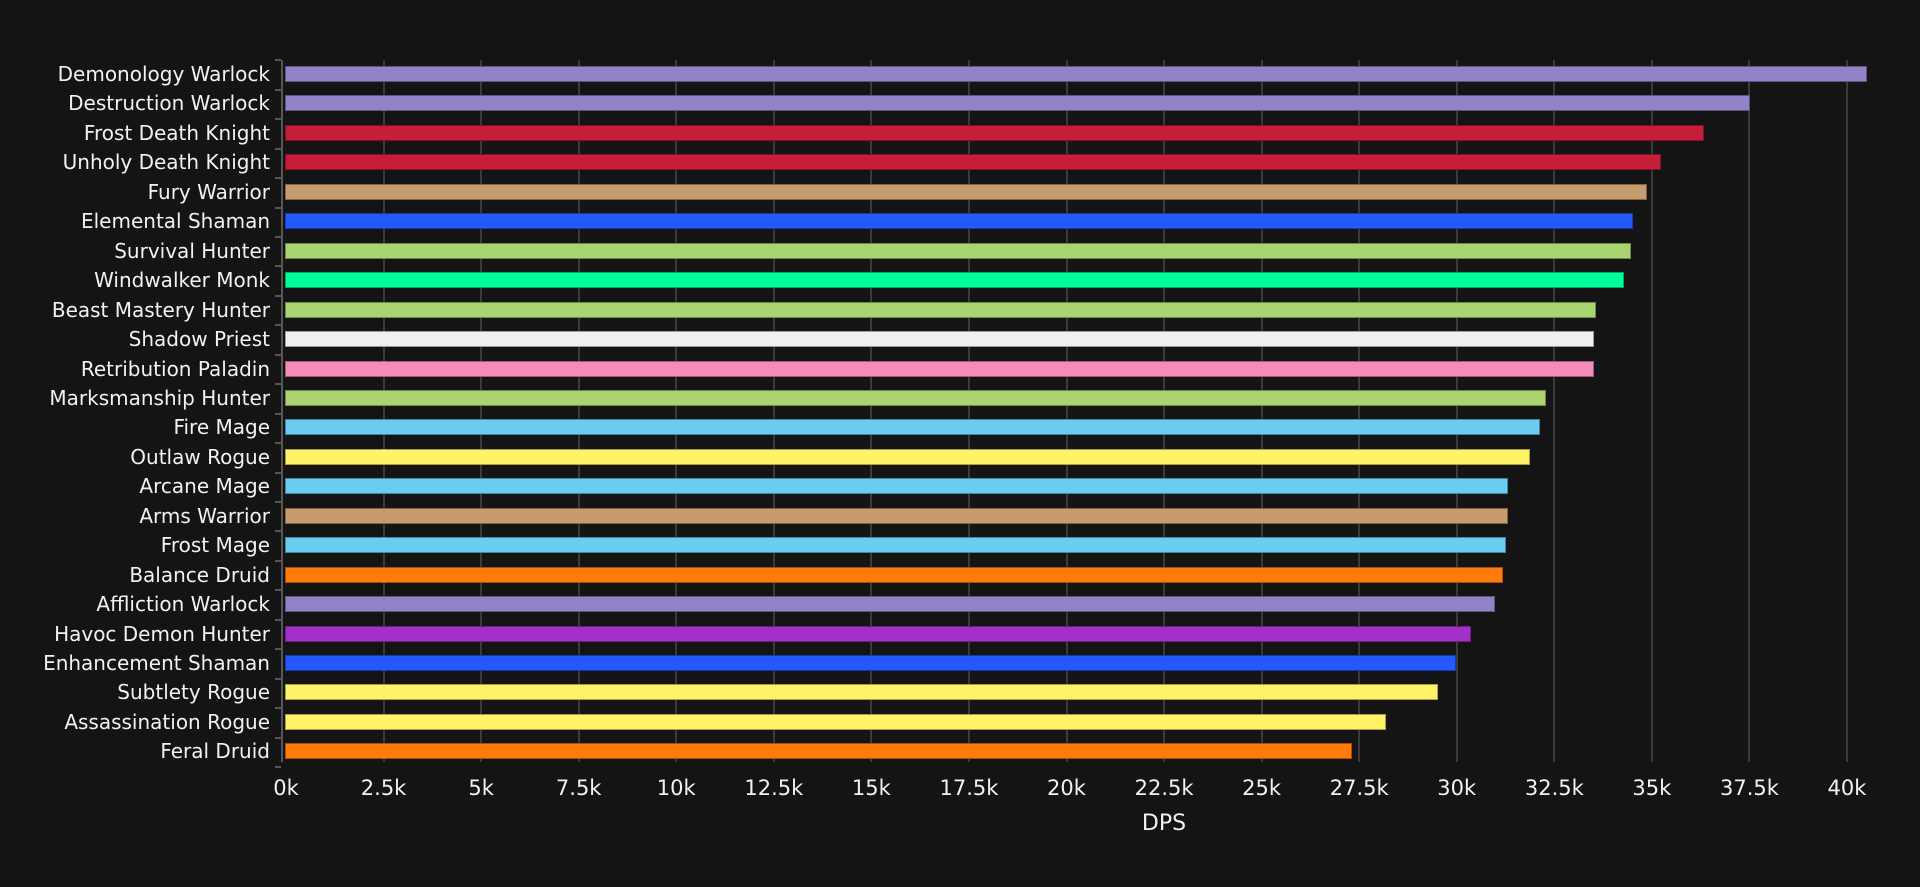 The image size is (1920, 887). I want to click on bar-destruction-warlock, so click(1018, 103).